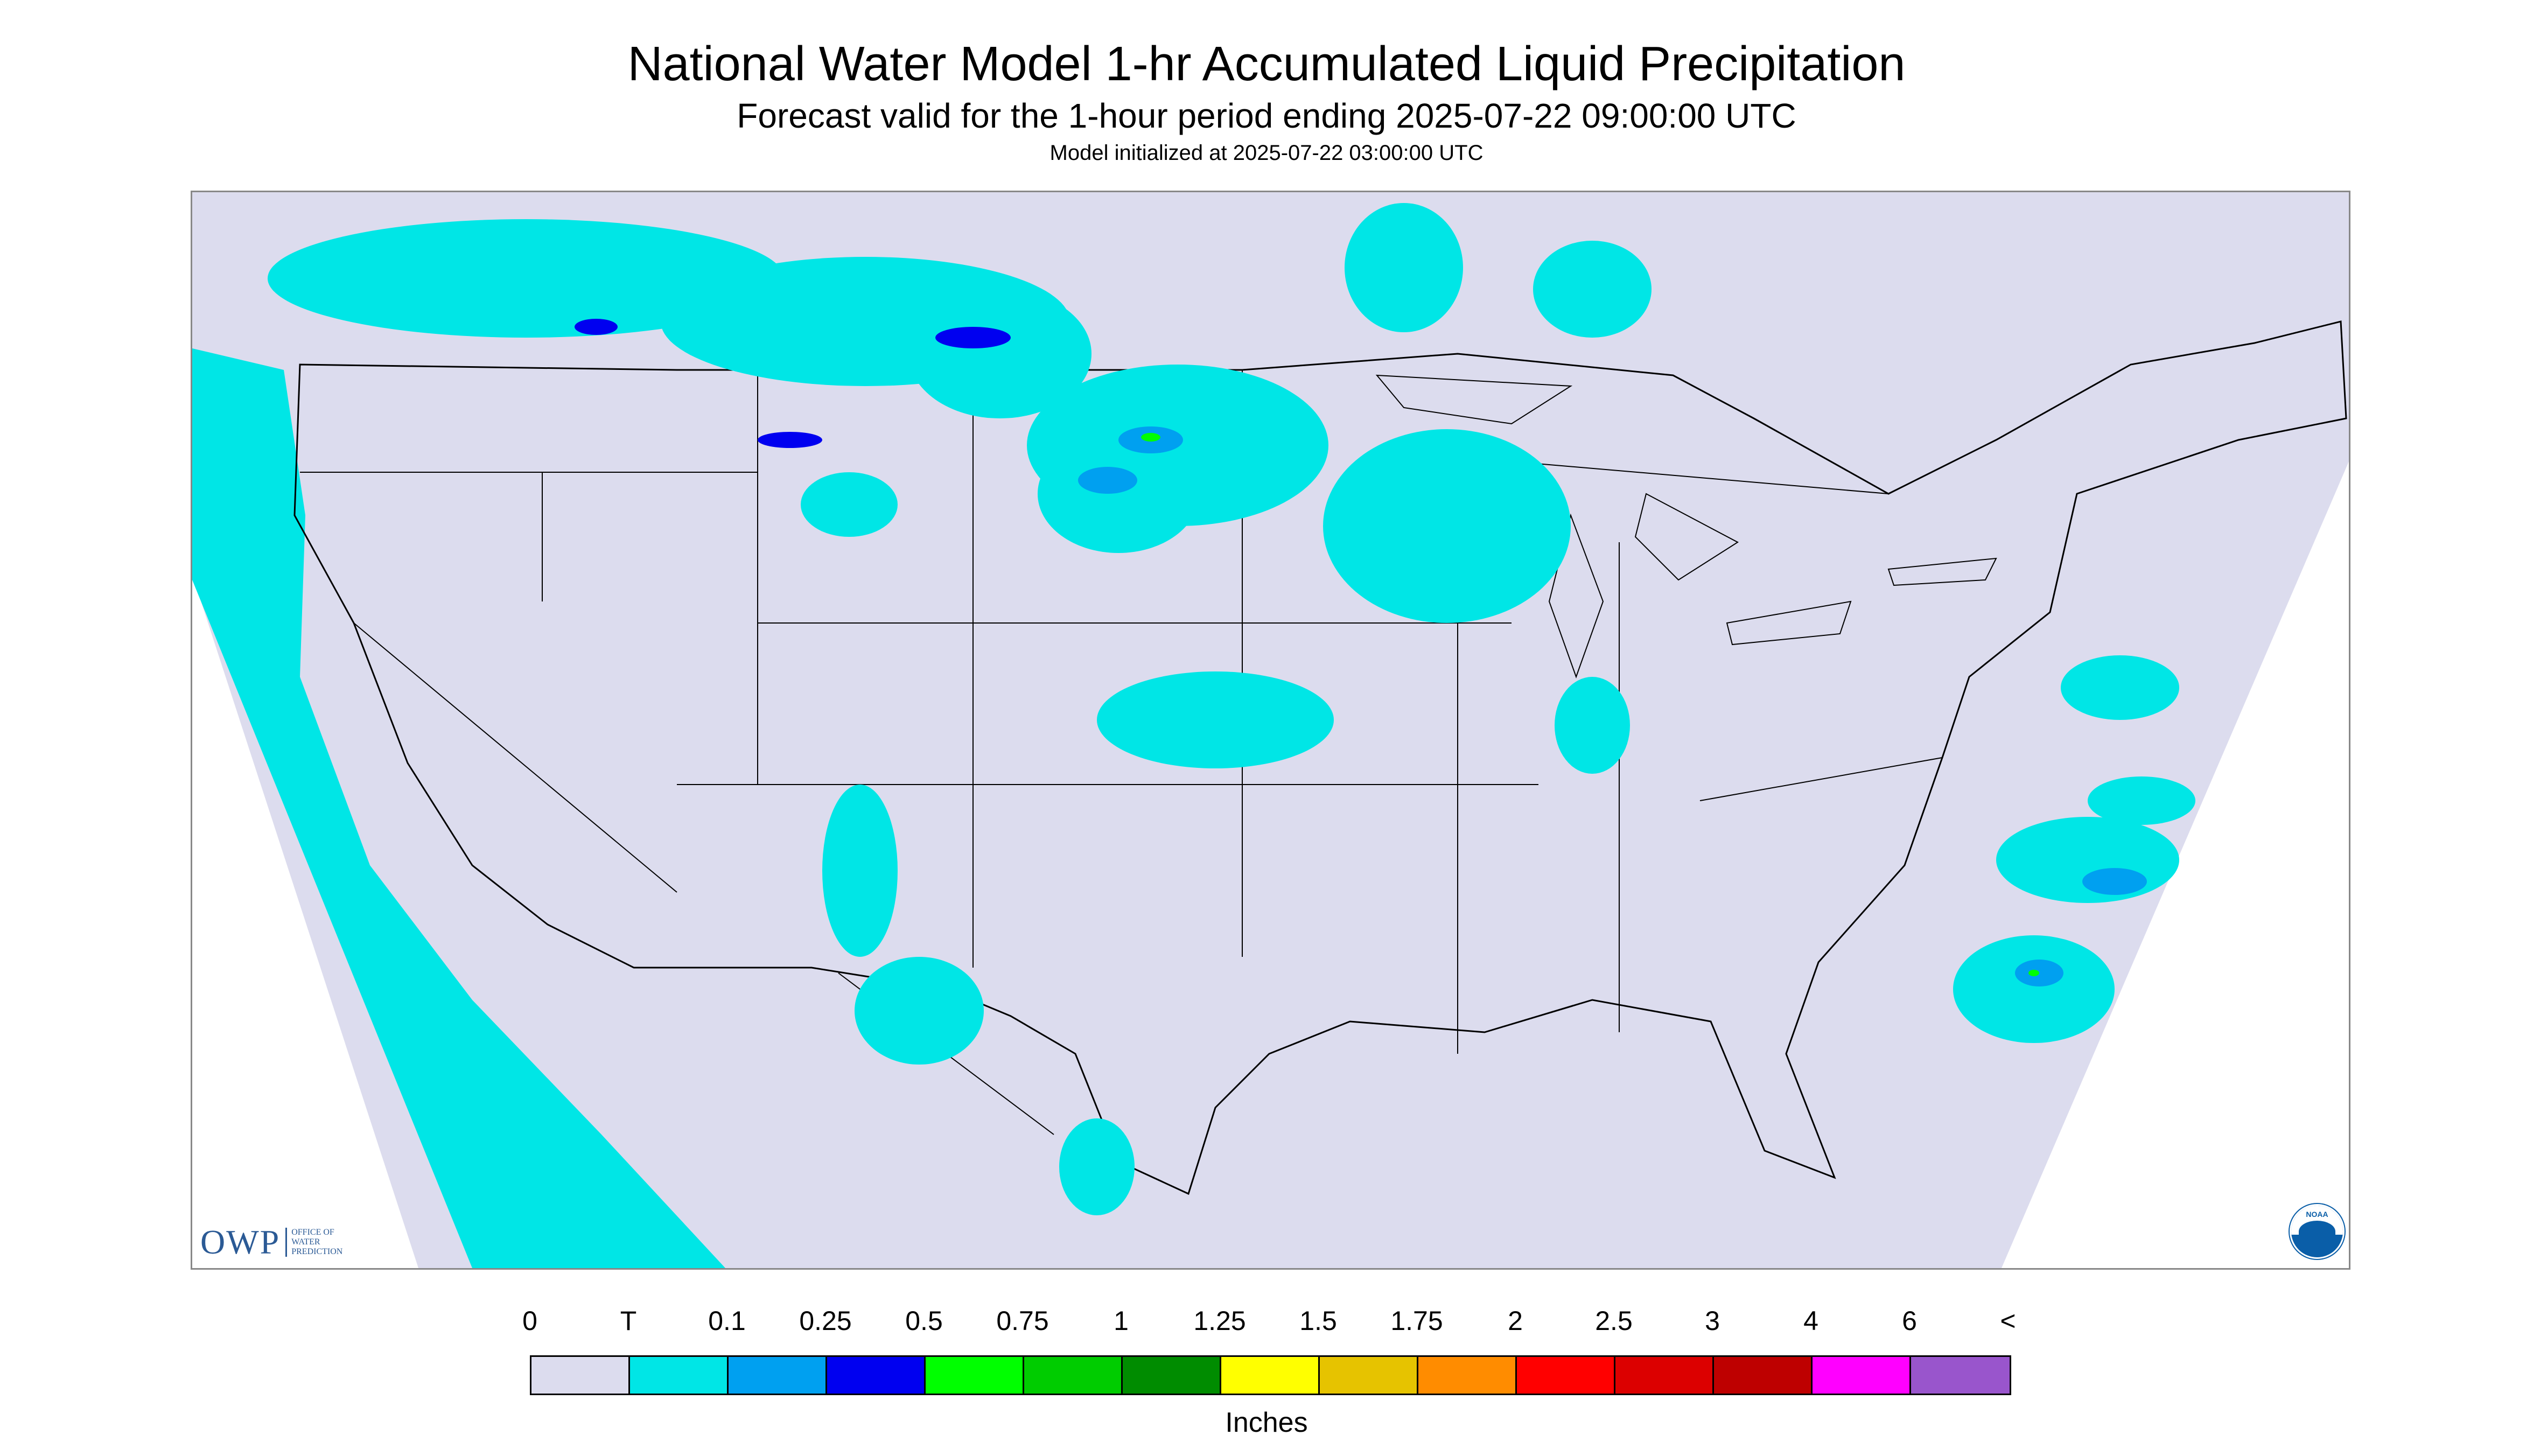 This screenshot has height=1456, width=2533. Describe the element at coordinates (1614, 1321) in the screenshot. I see `legend-label: 2.5` at that location.